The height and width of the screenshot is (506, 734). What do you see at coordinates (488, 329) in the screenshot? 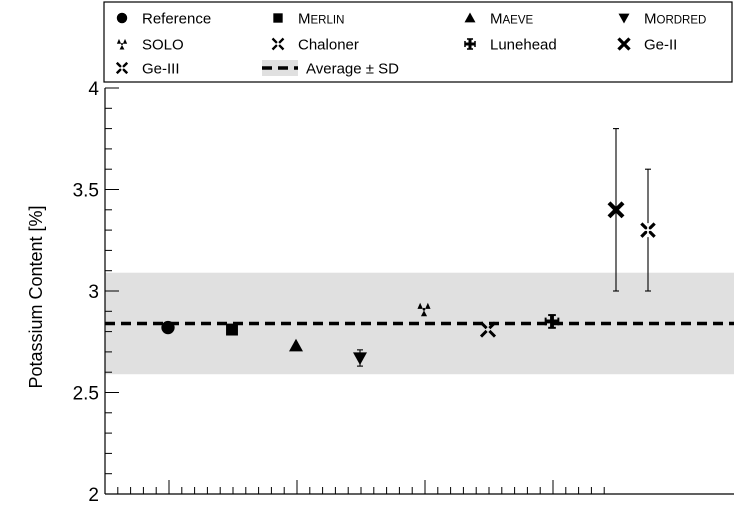
I see `data-point-chaloner` at bounding box center [488, 329].